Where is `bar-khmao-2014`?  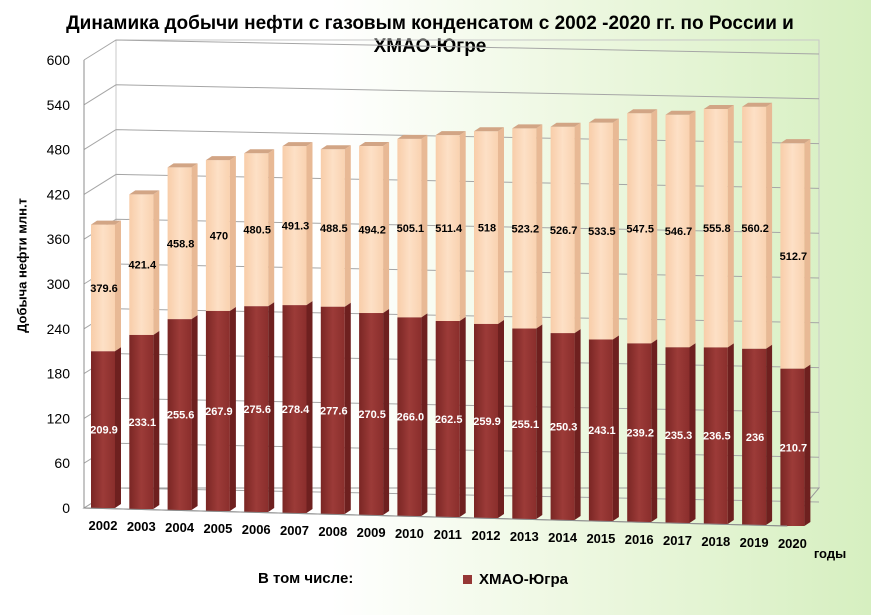
bar-khmao-2014 is located at coordinates (562, 426).